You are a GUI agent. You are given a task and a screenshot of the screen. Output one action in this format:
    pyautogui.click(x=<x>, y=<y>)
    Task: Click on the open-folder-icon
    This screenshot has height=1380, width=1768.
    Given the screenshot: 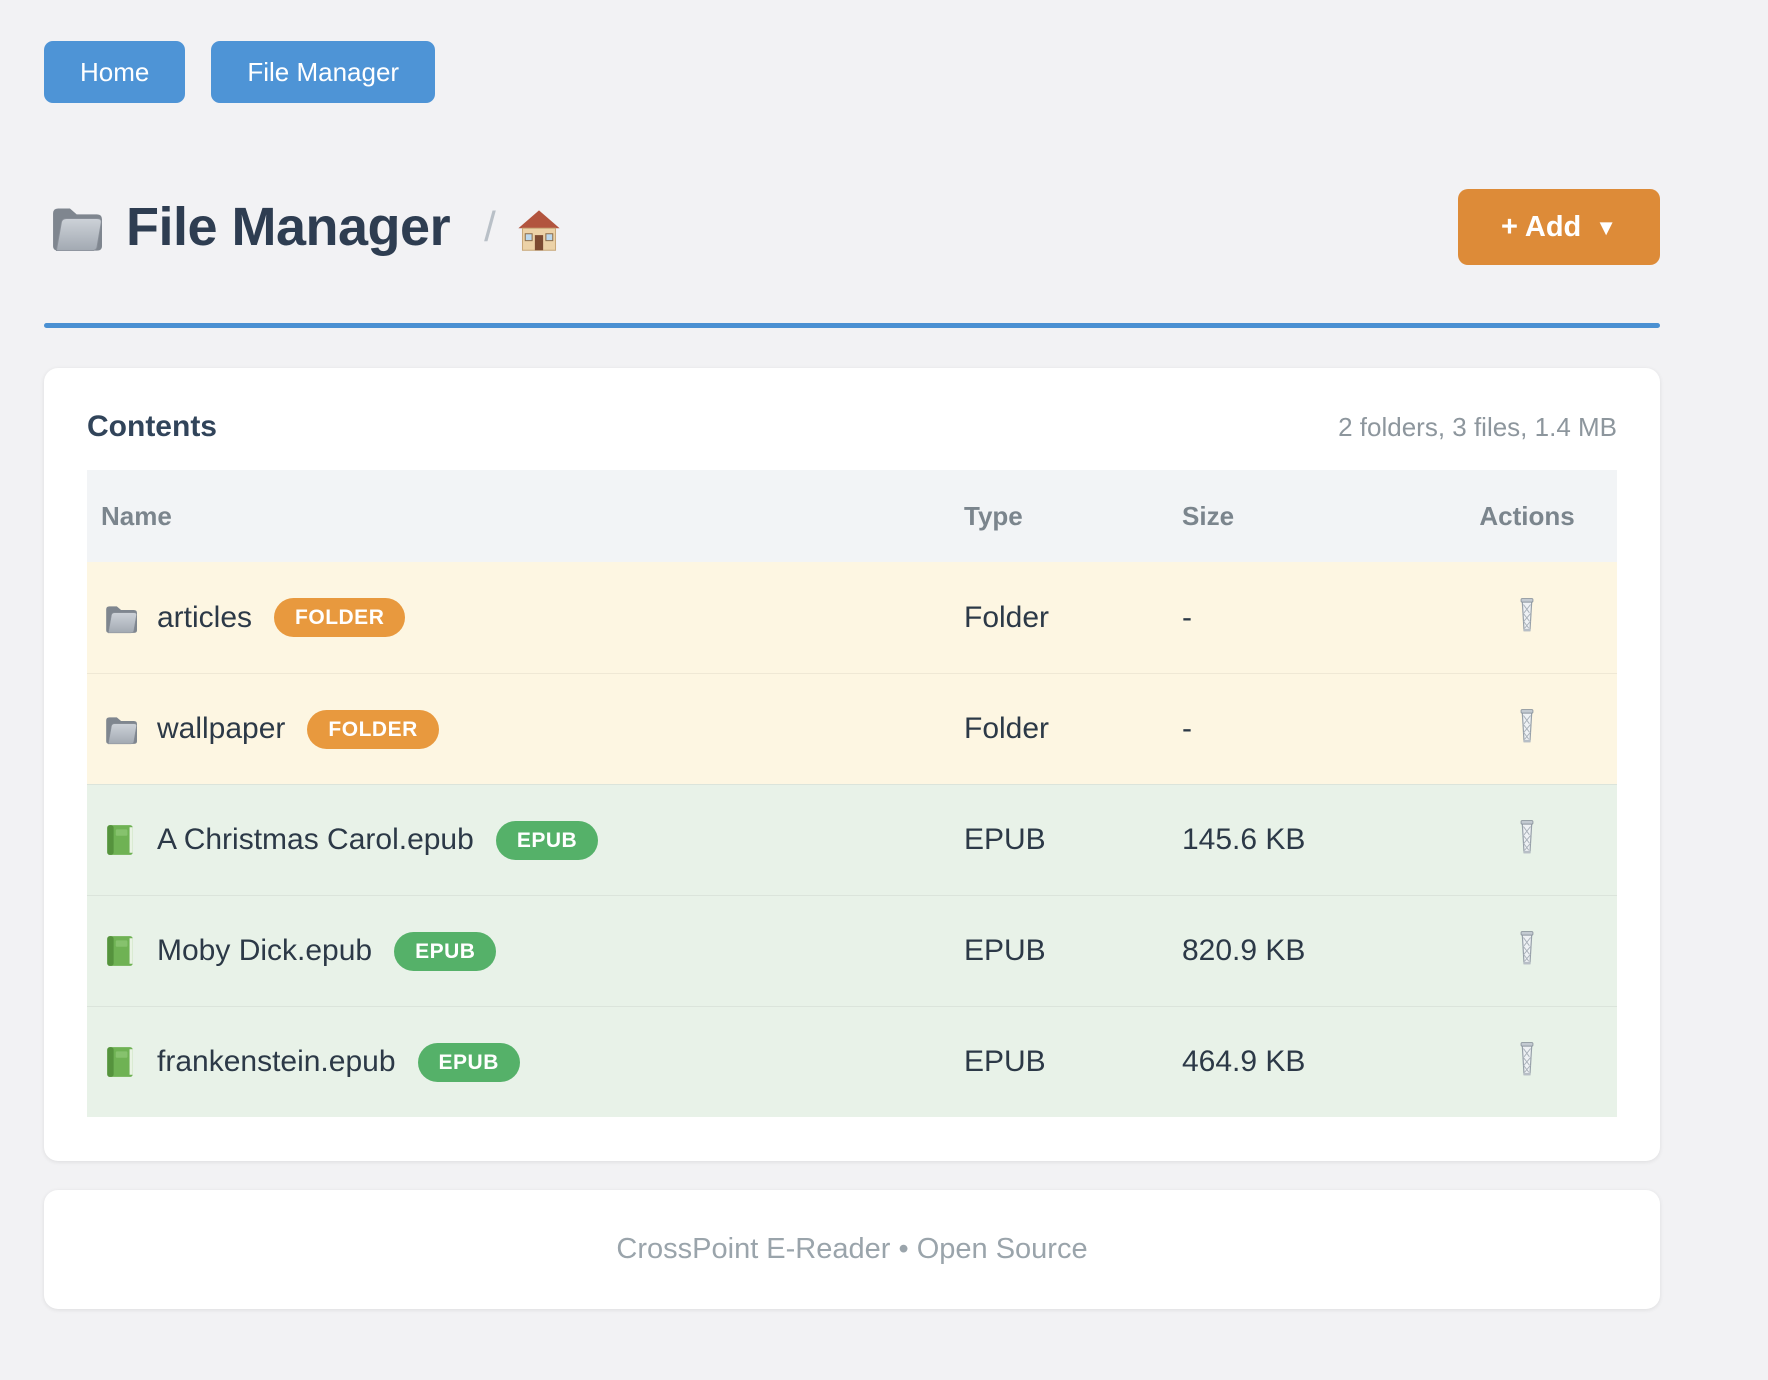 What is the action you would take?
    pyautogui.click(x=77, y=230)
    